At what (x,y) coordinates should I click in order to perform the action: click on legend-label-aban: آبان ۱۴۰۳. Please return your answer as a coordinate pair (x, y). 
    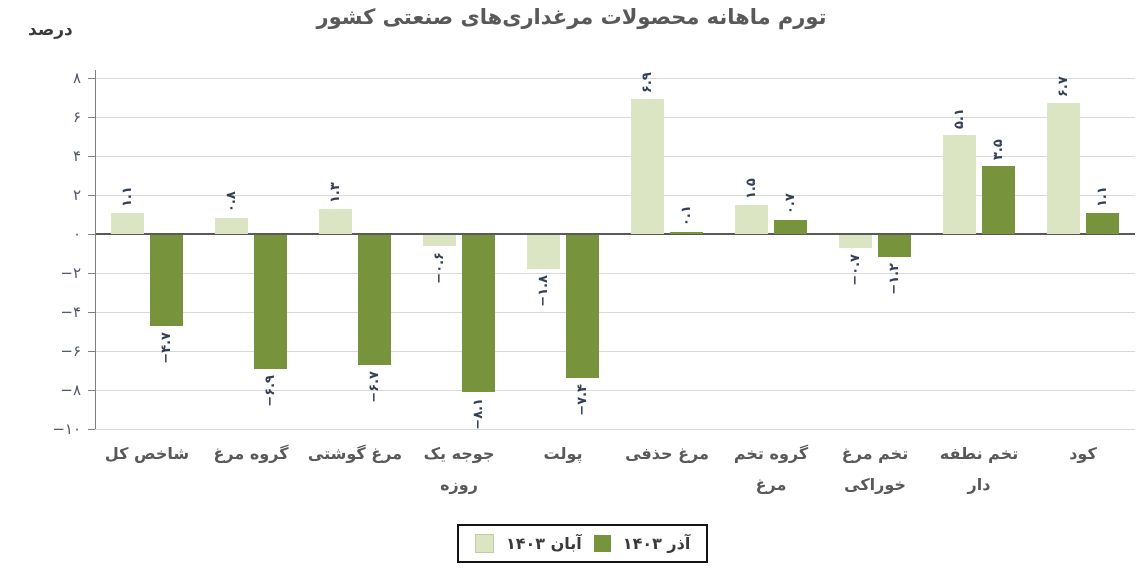
    Looking at the image, I should click on (544, 543).